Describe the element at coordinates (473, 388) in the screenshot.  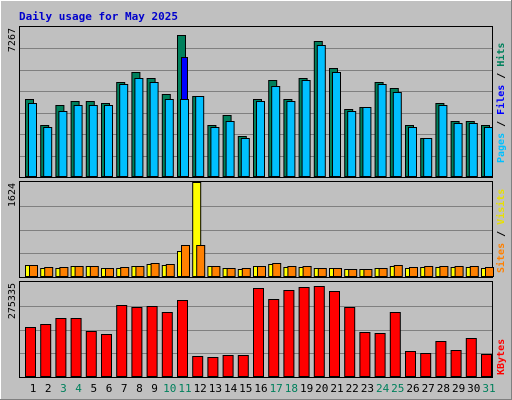
I see `x-axis-day-label: 30` at that location.